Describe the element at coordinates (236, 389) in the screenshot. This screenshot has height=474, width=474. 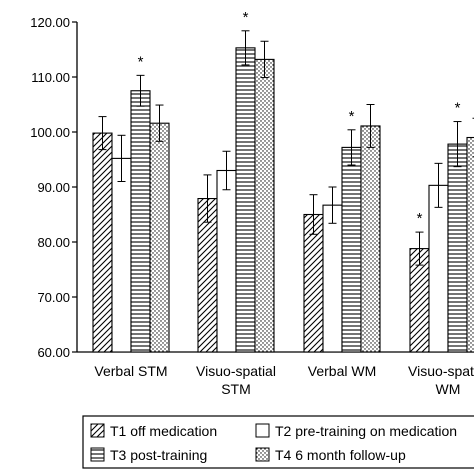
I see `category-label: STM` at that location.